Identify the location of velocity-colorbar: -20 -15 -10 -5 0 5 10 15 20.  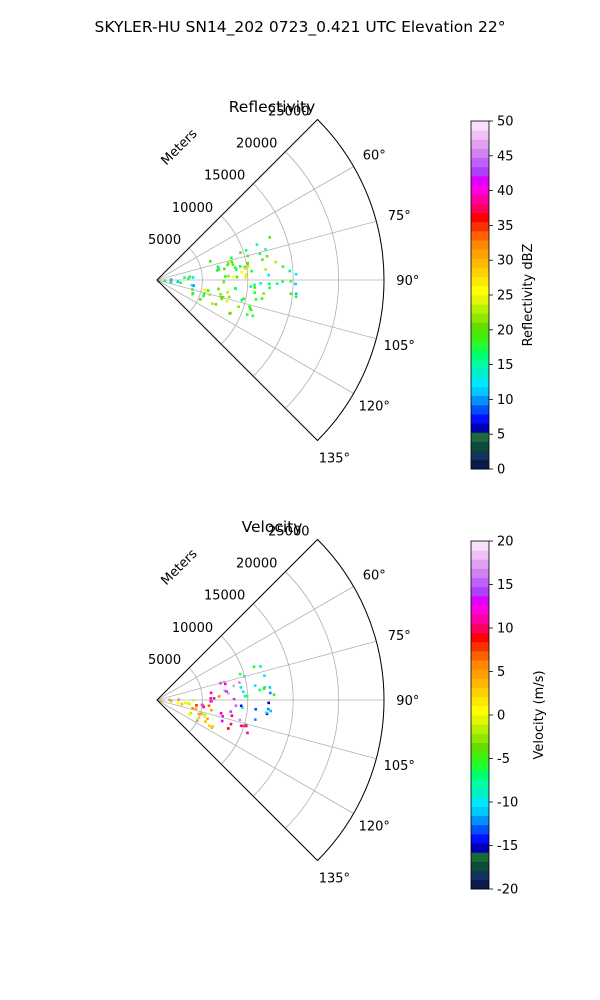
(494, 716).